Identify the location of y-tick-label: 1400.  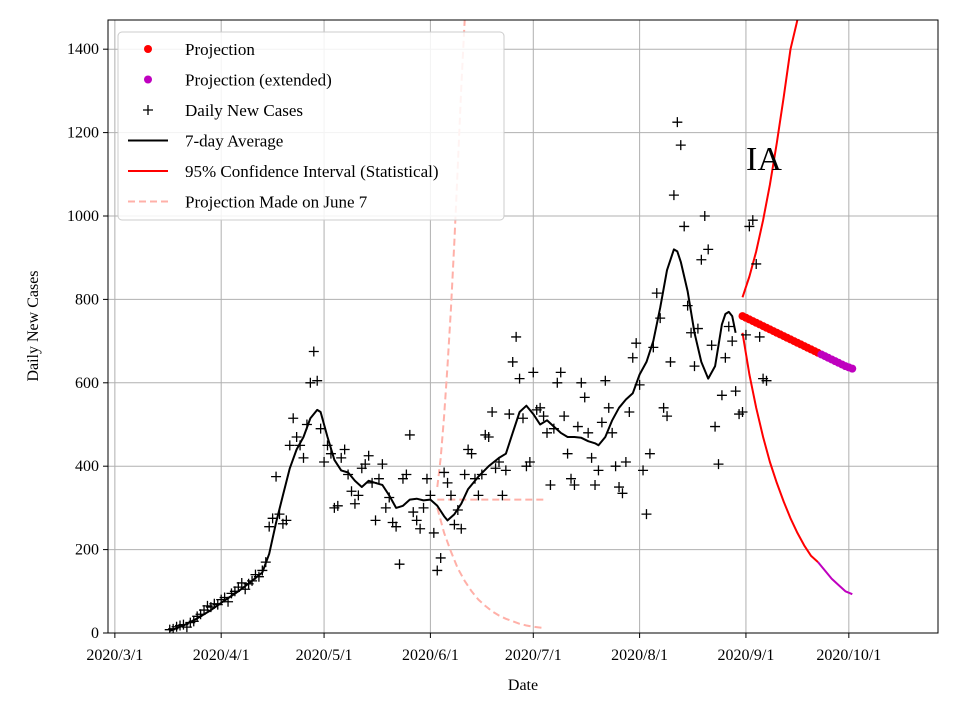
(83, 49).